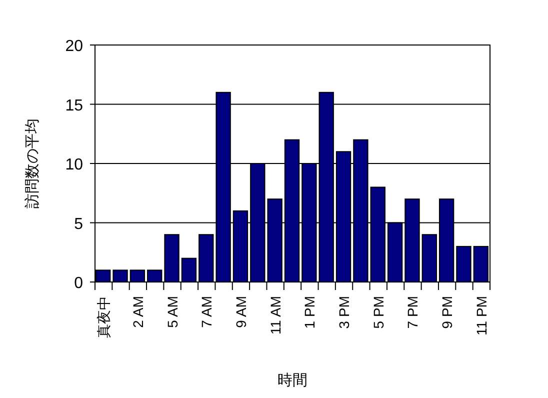  What do you see at coordinates (104, 317) in the screenshot?
I see `x-tick-label: 真夜中` at bounding box center [104, 317].